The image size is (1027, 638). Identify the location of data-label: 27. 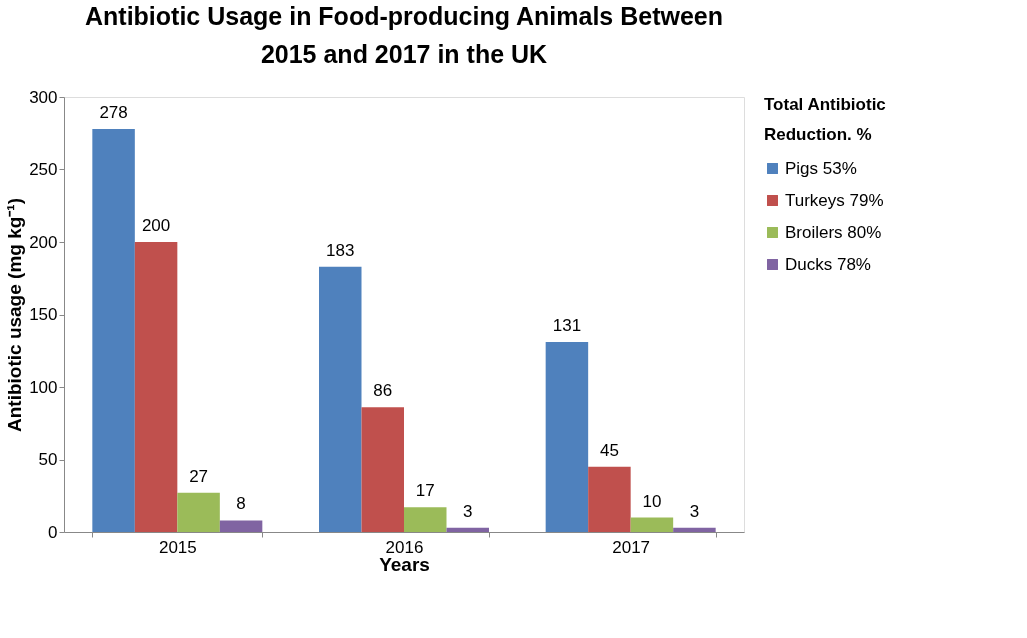
(199, 476).